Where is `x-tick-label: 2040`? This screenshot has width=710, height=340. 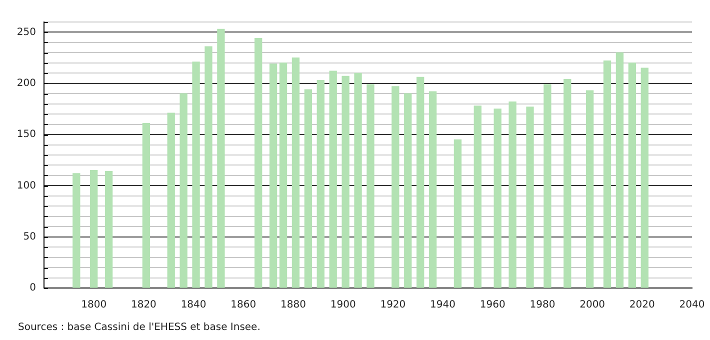 x-tick-label: 2040 is located at coordinates (692, 305).